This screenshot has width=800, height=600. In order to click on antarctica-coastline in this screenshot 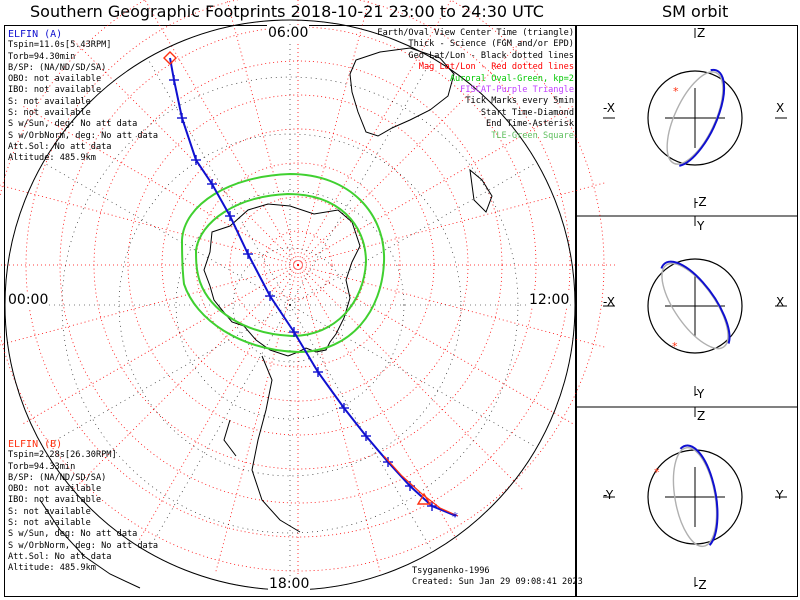, I will do `click(282, 280)`.